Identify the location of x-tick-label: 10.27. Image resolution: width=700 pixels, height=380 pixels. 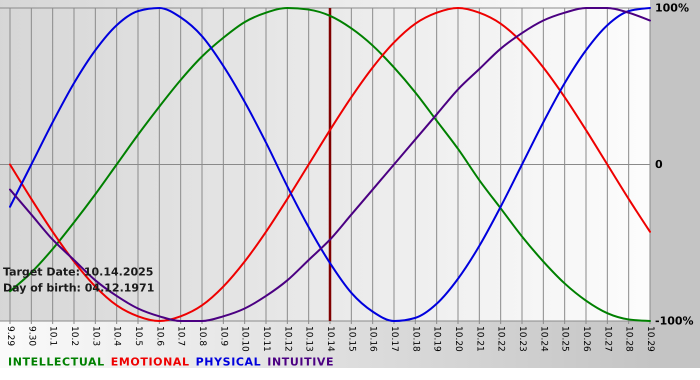
(607, 339).